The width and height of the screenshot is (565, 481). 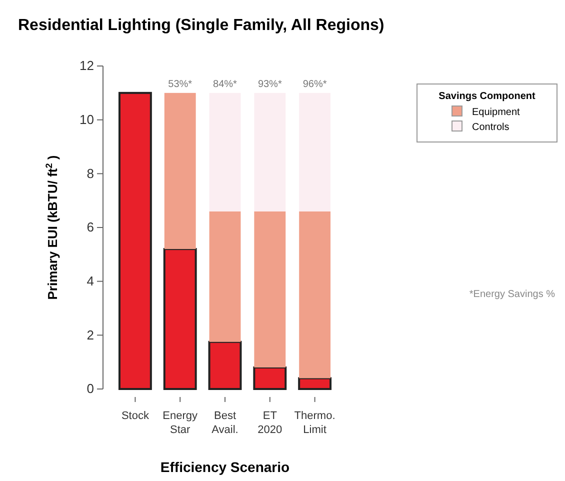 I want to click on y-tick-label: 0, so click(x=90, y=388).